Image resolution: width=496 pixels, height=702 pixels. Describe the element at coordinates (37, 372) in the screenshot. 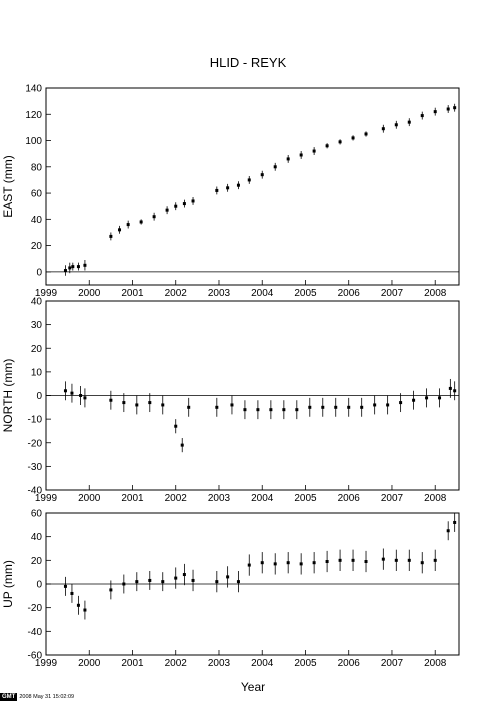

I see `y-tick-label: 10` at that location.